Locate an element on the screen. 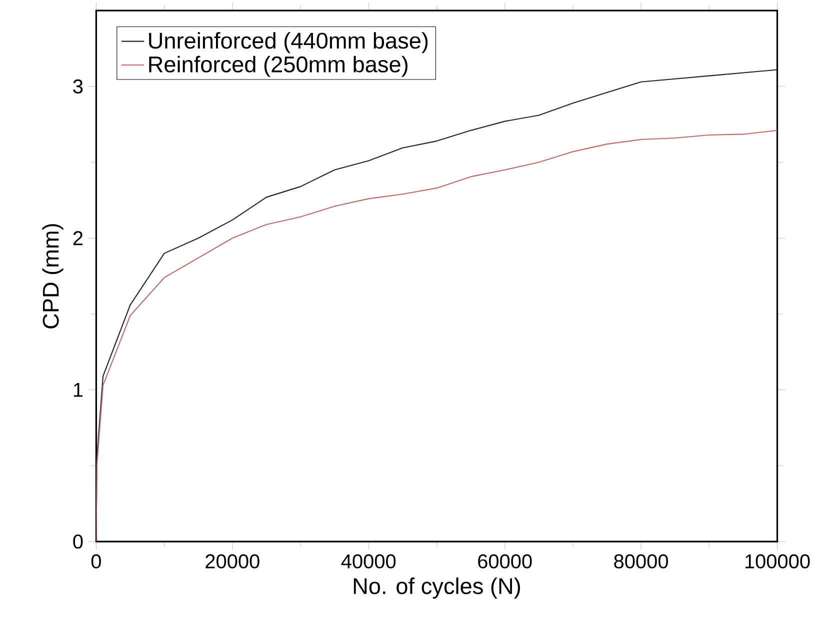 This screenshot has height=621, width=815. y-tick-label: 1 is located at coordinates (78, 389).